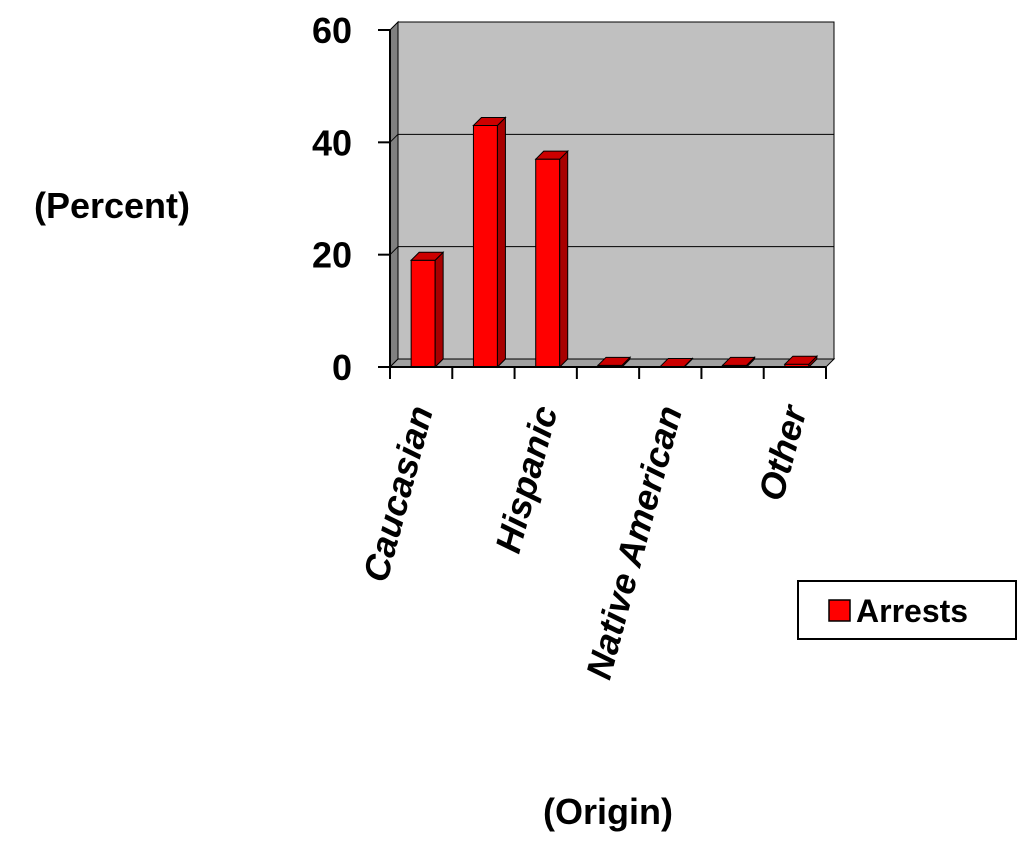 Image resolution: width=1020 pixels, height=844 pixels. I want to click on plot-side-wall, so click(394, 194).